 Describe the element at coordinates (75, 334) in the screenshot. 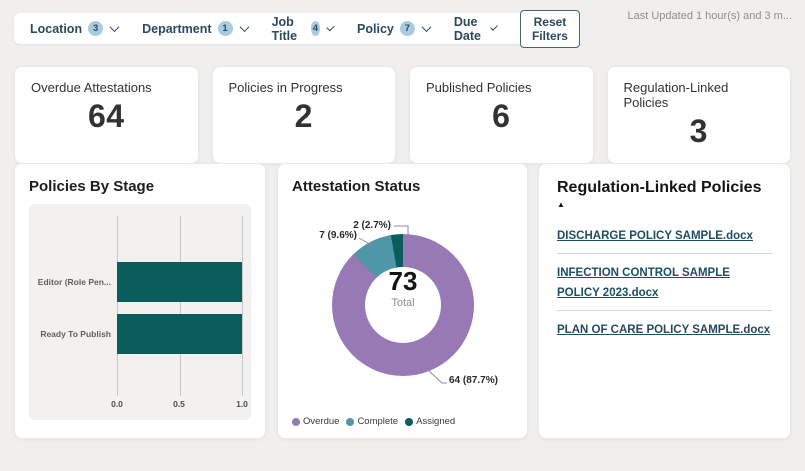

I see `bar-category-label: Ready To Publish` at that location.